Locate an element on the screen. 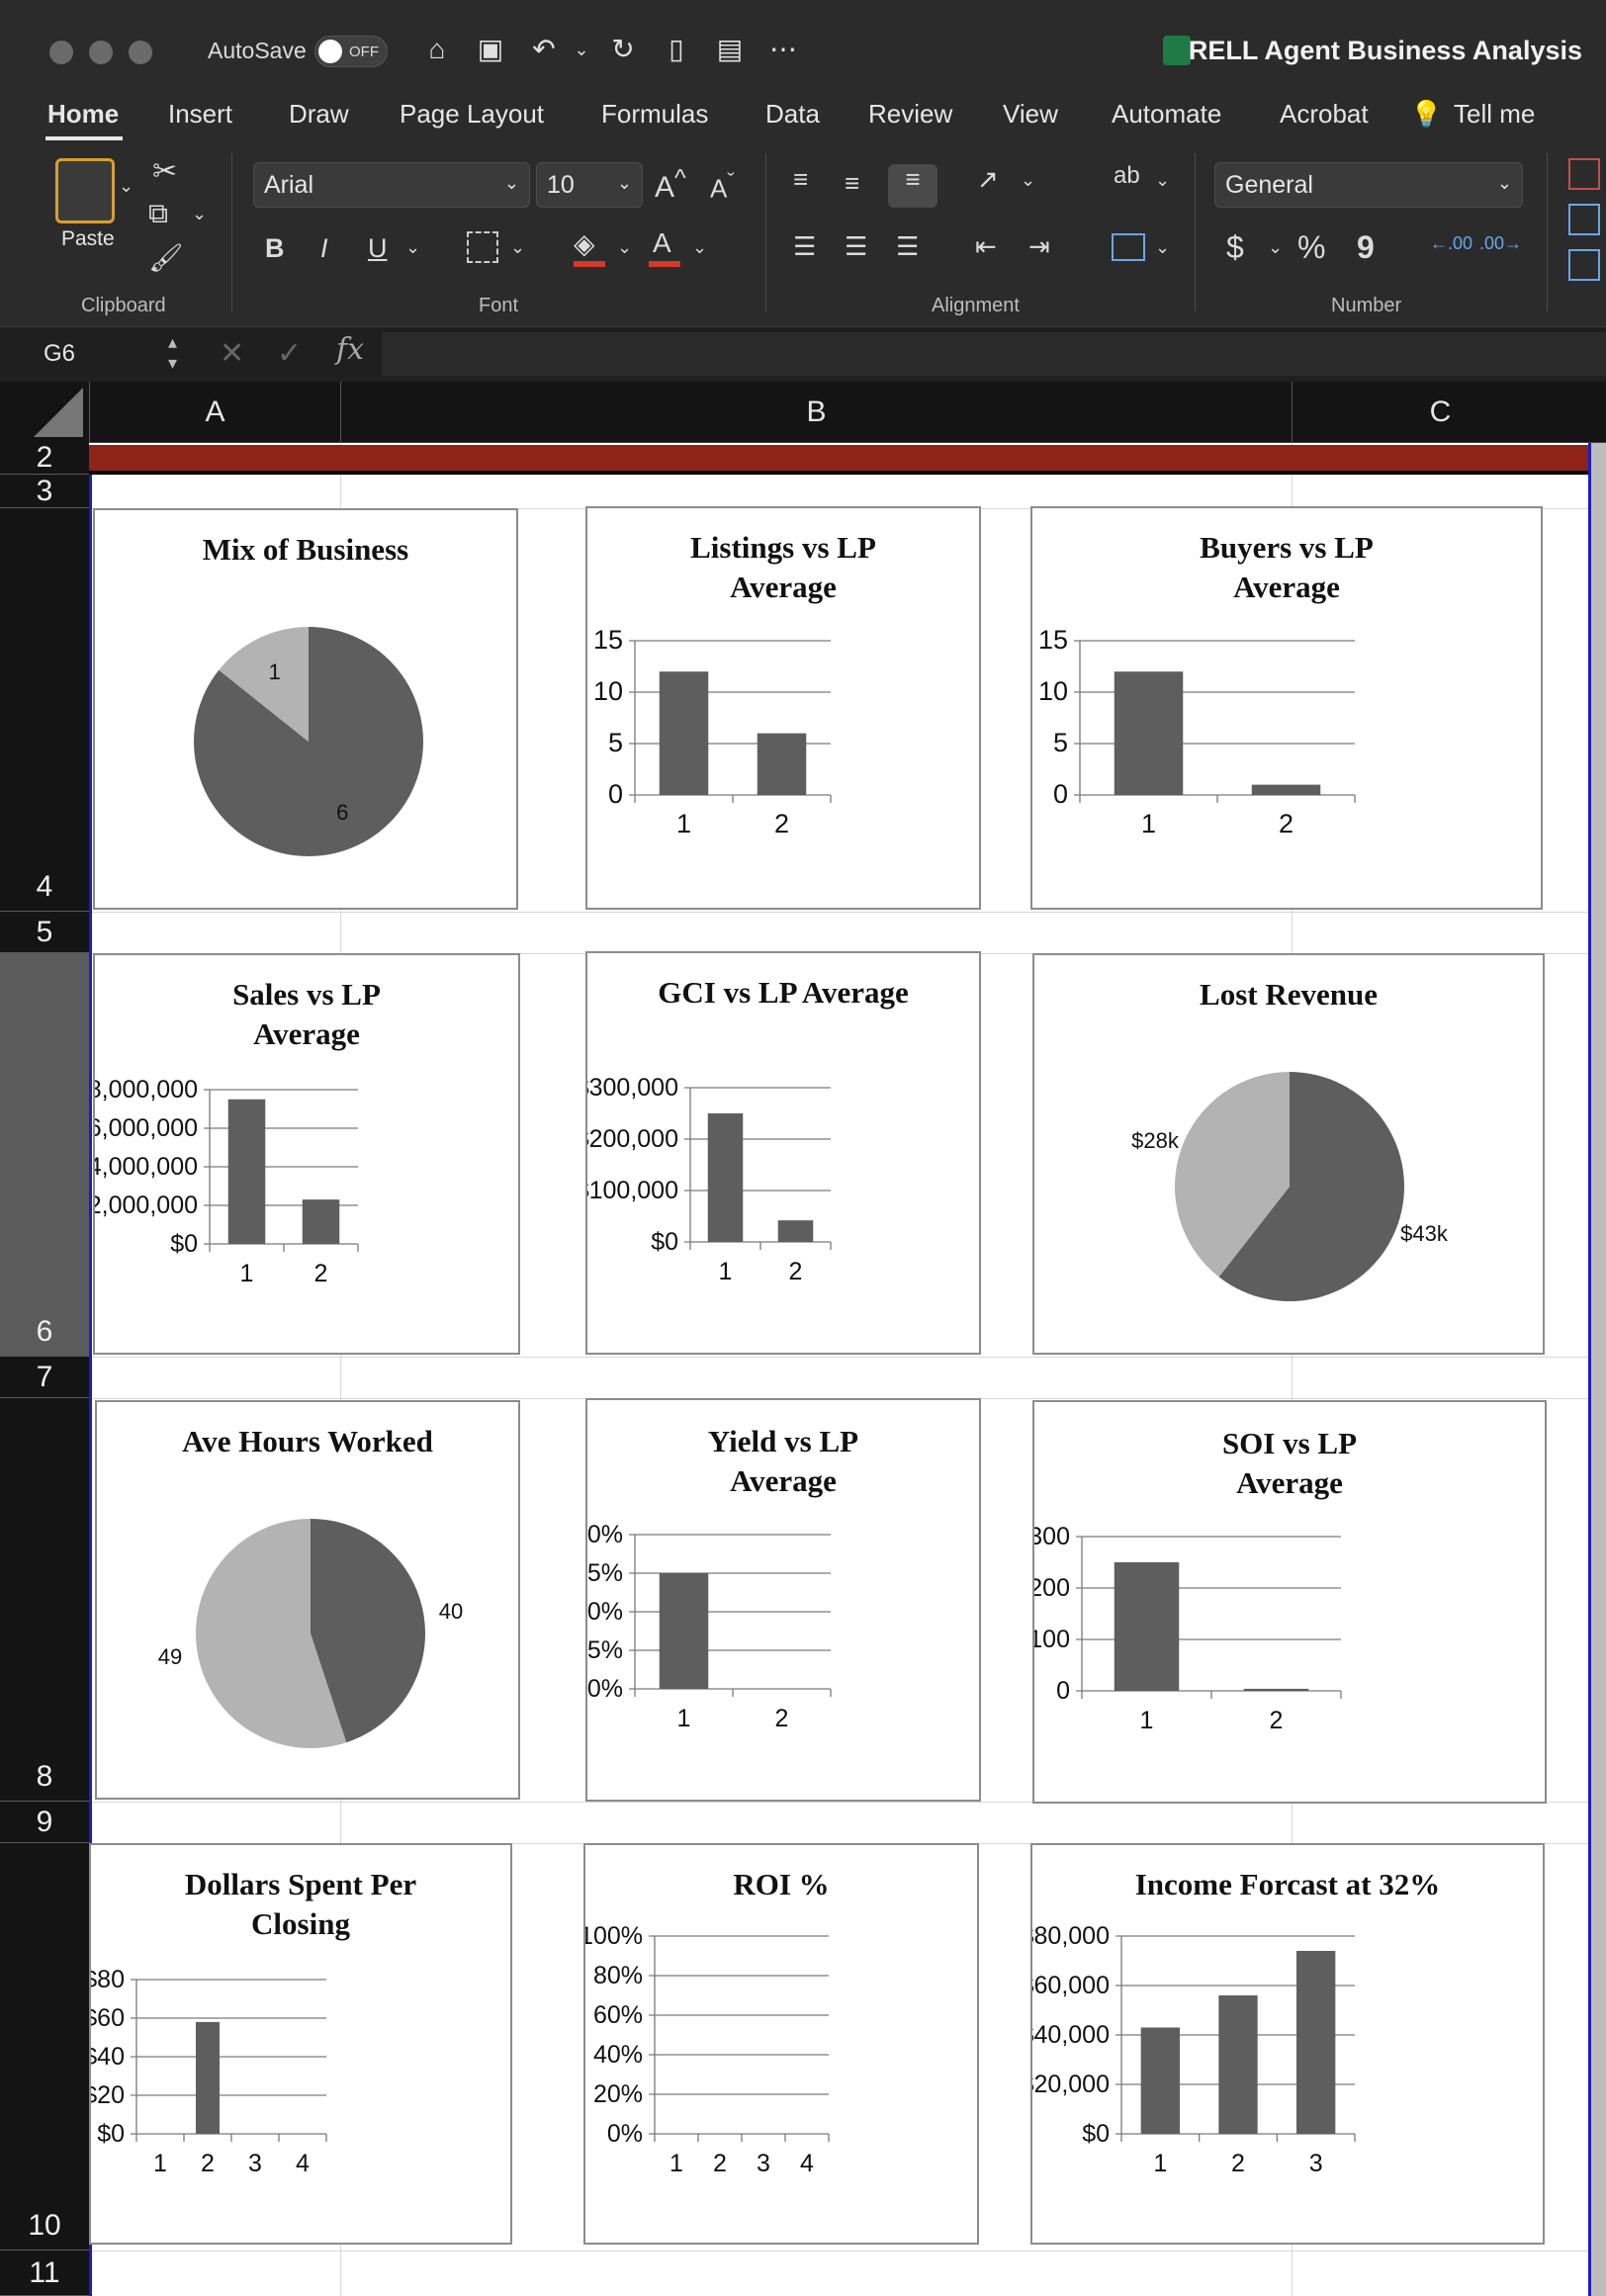 This screenshot has height=2296, width=1606. decrease-indent-icon: ⇤ is located at coordinates (986, 246).